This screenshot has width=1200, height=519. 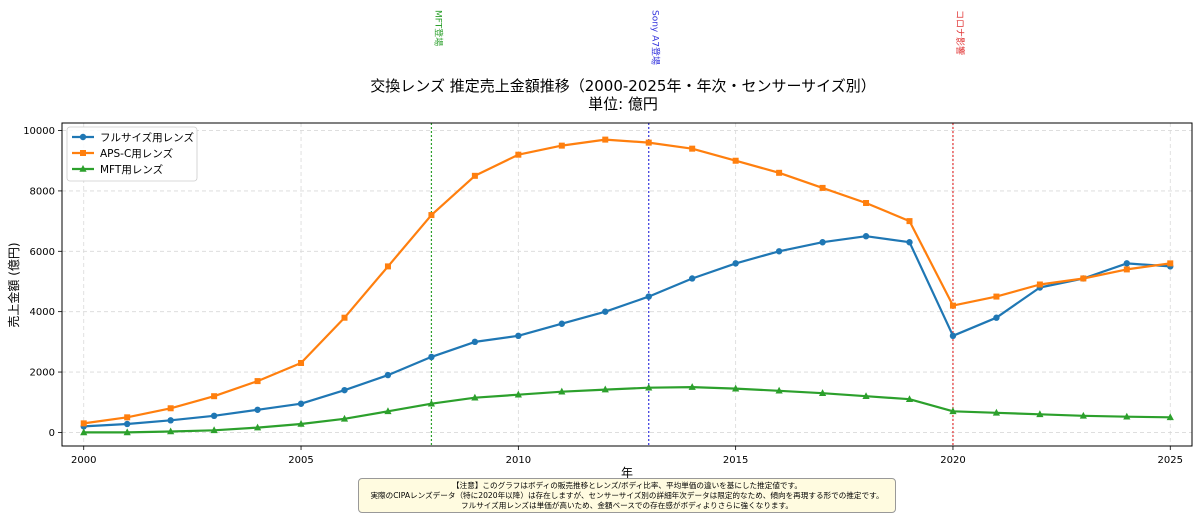 I want to click on legend: フルサイズ用レンズ APS-C用レンズ MFT用レンズ, so click(x=132, y=154).